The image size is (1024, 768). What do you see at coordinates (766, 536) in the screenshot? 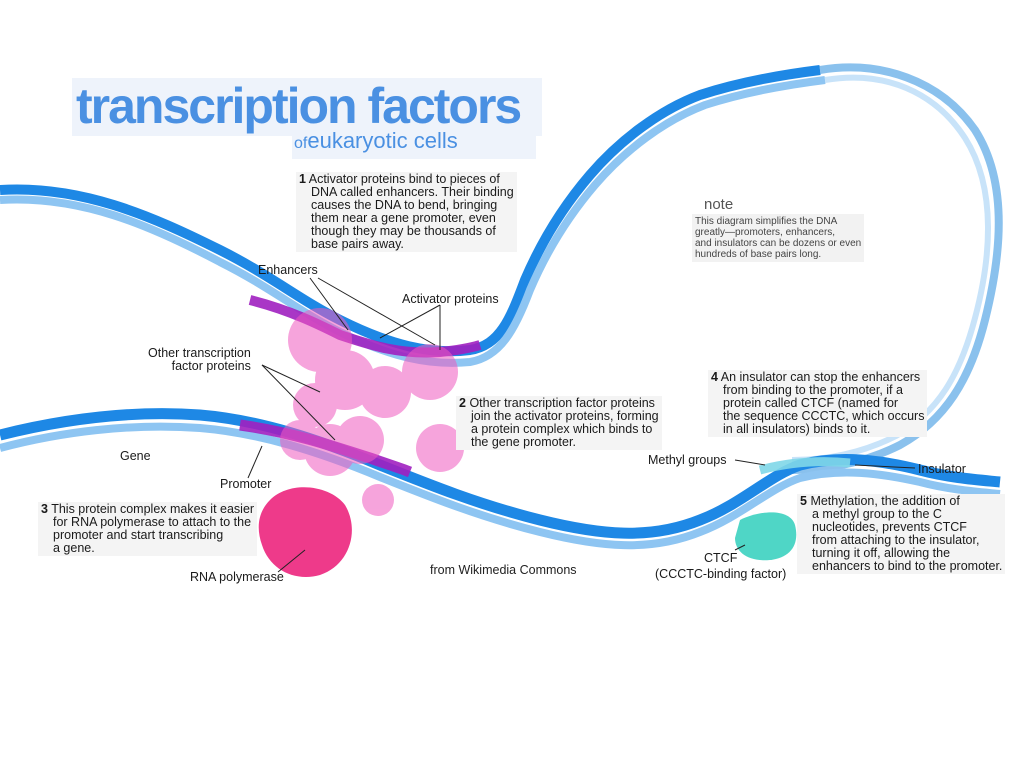
I see `ctcf-shape` at bounding box center [766, 536].